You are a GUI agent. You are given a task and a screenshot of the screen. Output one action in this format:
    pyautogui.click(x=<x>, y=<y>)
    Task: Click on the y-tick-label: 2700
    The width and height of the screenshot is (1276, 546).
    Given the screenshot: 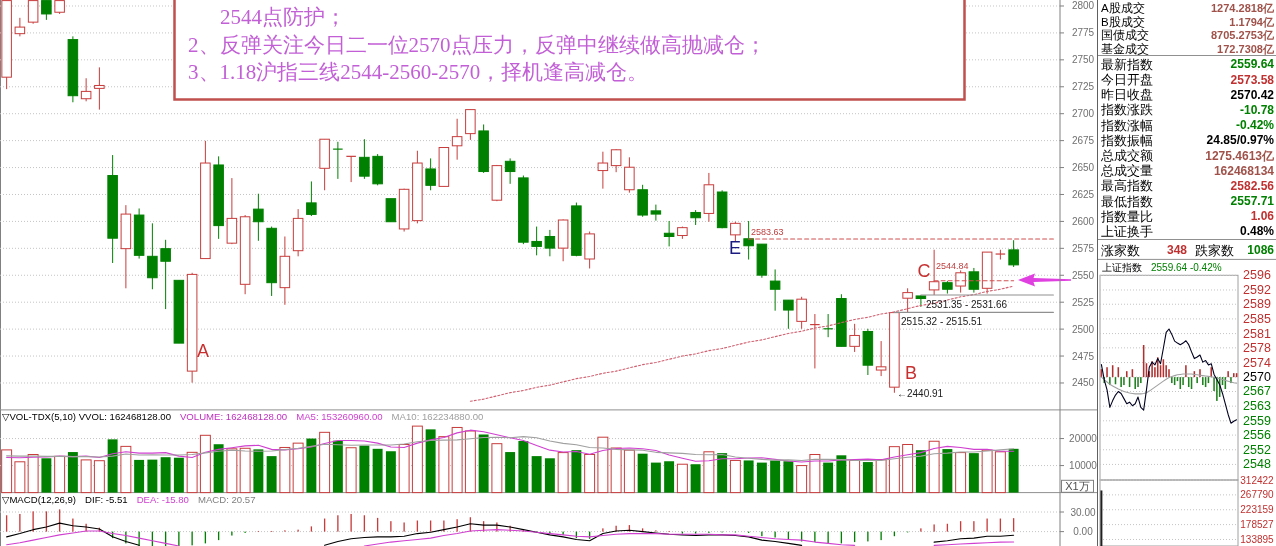 What is the action you would take?
    pyautogui.click(x=1083, y=114)
    